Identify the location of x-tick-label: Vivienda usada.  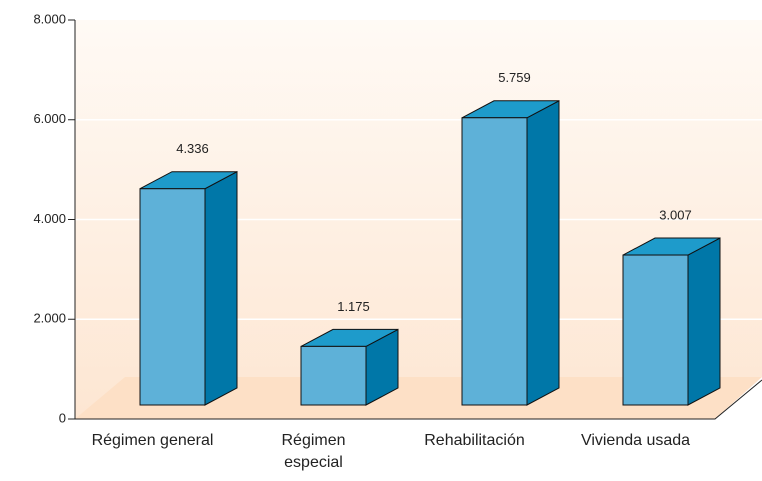
(635, 440).